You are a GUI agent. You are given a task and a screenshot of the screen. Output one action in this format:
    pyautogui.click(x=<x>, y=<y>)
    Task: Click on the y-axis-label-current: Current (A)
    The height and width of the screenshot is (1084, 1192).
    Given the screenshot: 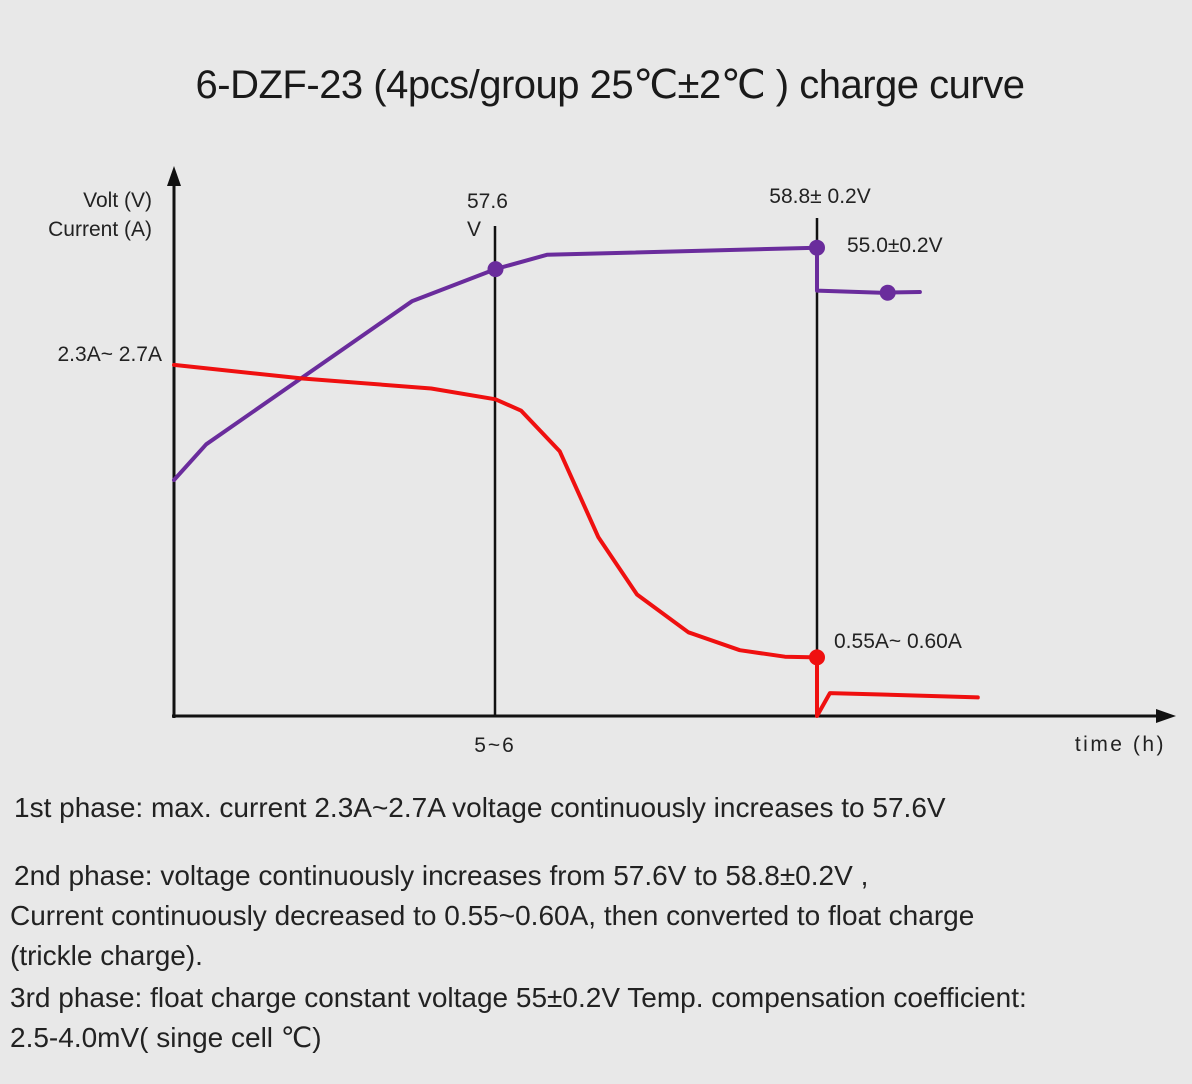 What is the action you would take?
    pyautogui.click(x=100, y=229)
    